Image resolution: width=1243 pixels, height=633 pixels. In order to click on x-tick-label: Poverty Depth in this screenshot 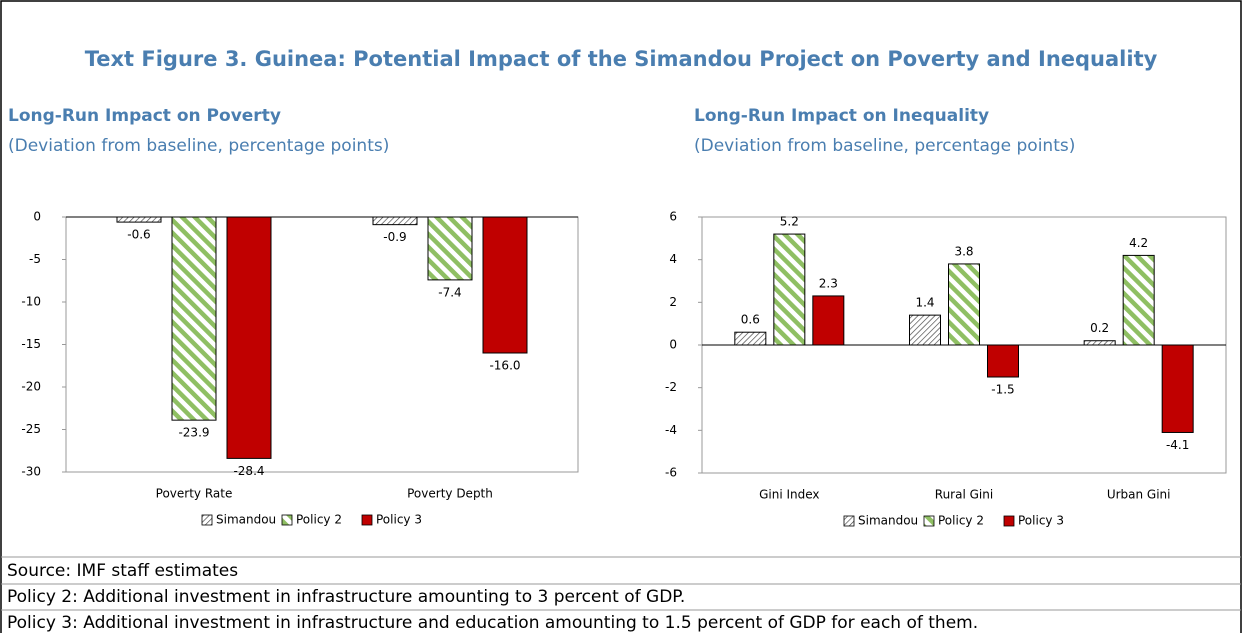, I will do `click(450, 494)`.